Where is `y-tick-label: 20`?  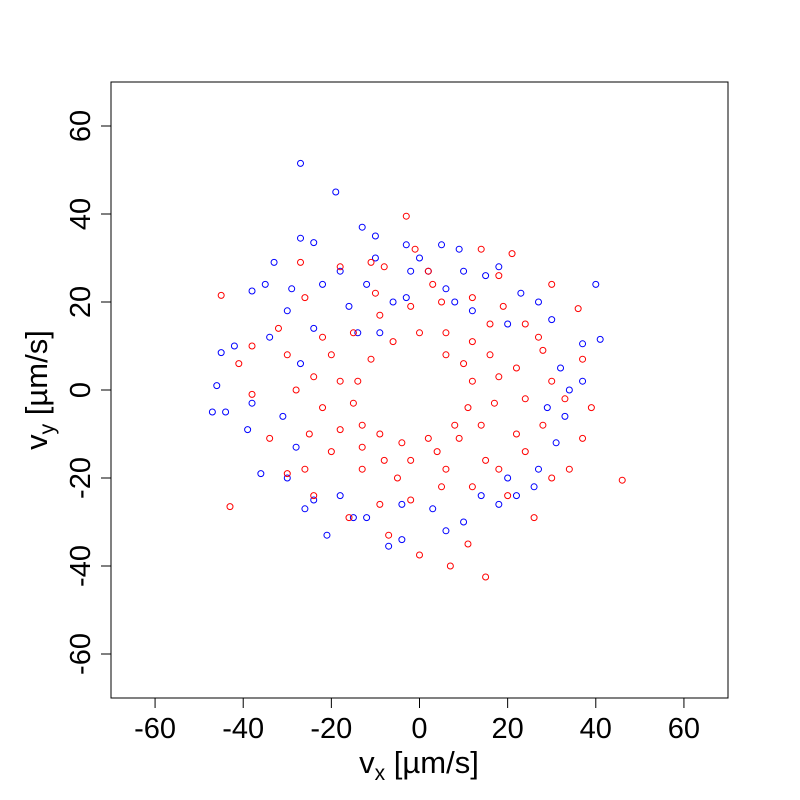
y-tick-label: 20 is located at coordinates (81, 302).